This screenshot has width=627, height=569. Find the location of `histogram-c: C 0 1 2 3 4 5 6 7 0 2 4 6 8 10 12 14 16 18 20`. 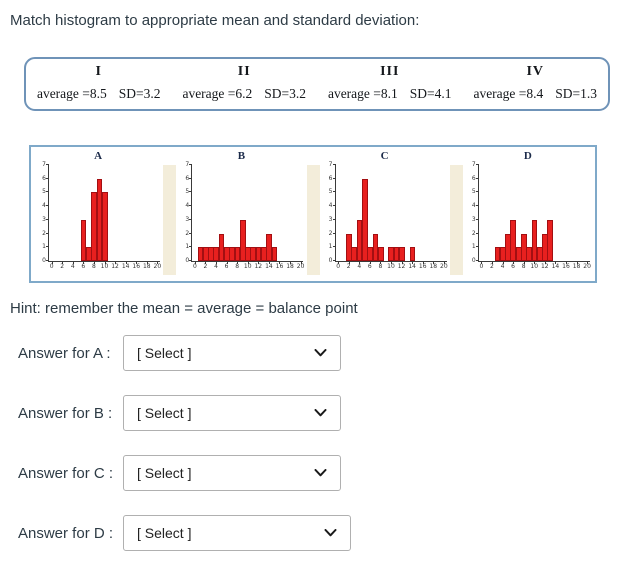

histogram-c: C 0 1 2 3 4 5 6 7 0 2 4 6 8 10 12 14 16 18 20 is located at coordinates (385, 214).